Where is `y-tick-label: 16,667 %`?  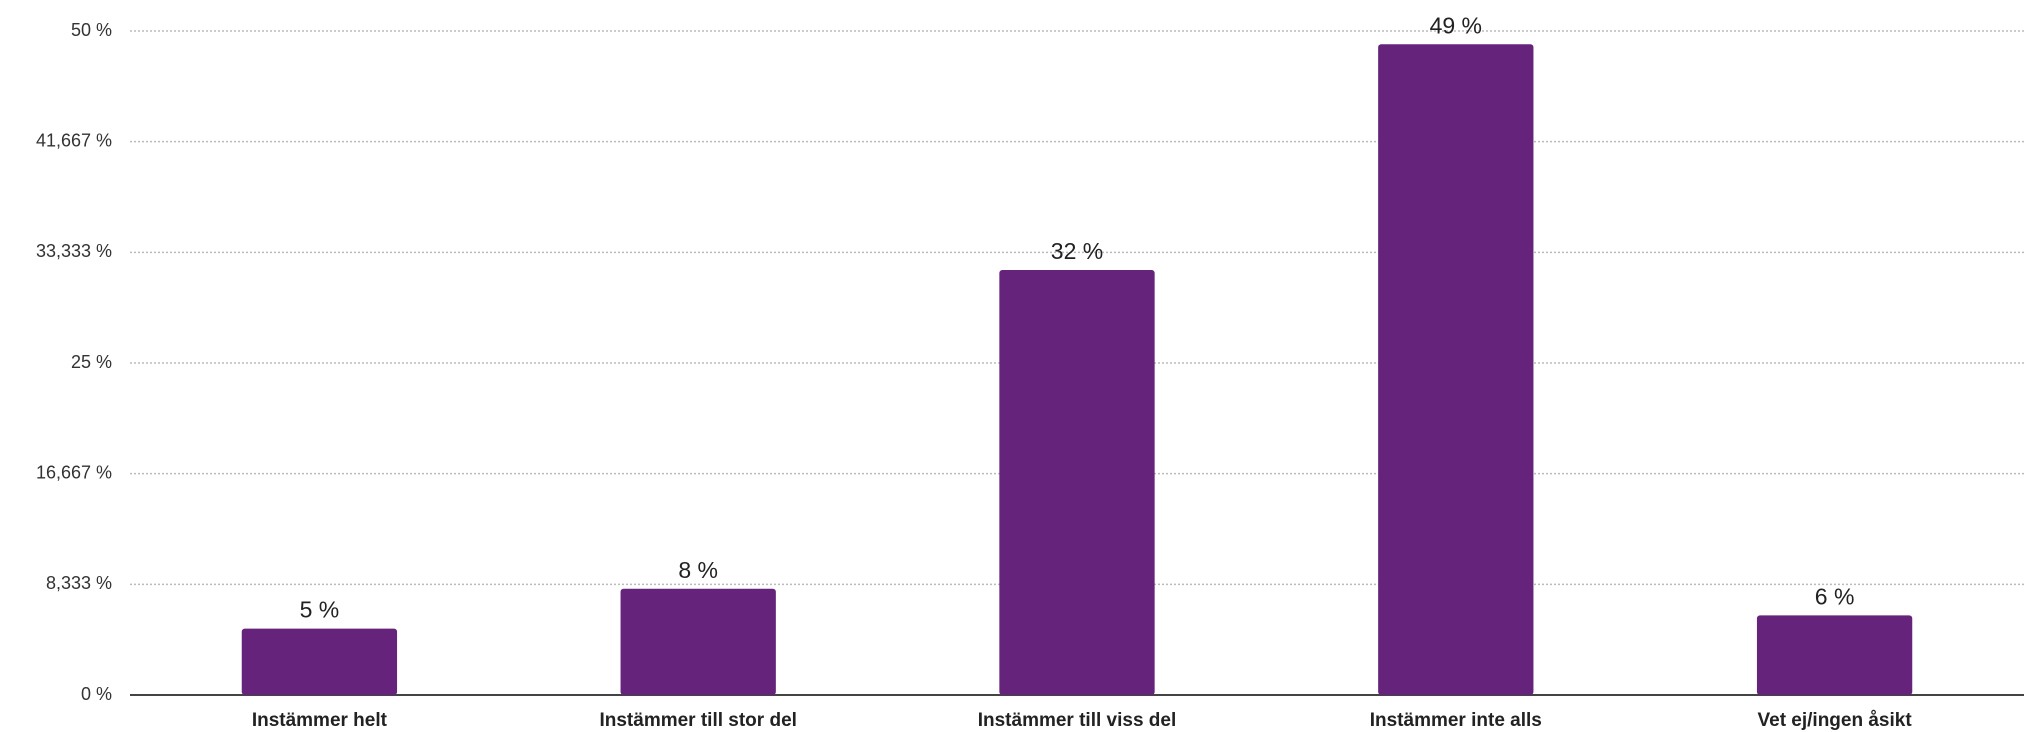 y-tick-label: 16,667 % is located at coordinates (74, 472).